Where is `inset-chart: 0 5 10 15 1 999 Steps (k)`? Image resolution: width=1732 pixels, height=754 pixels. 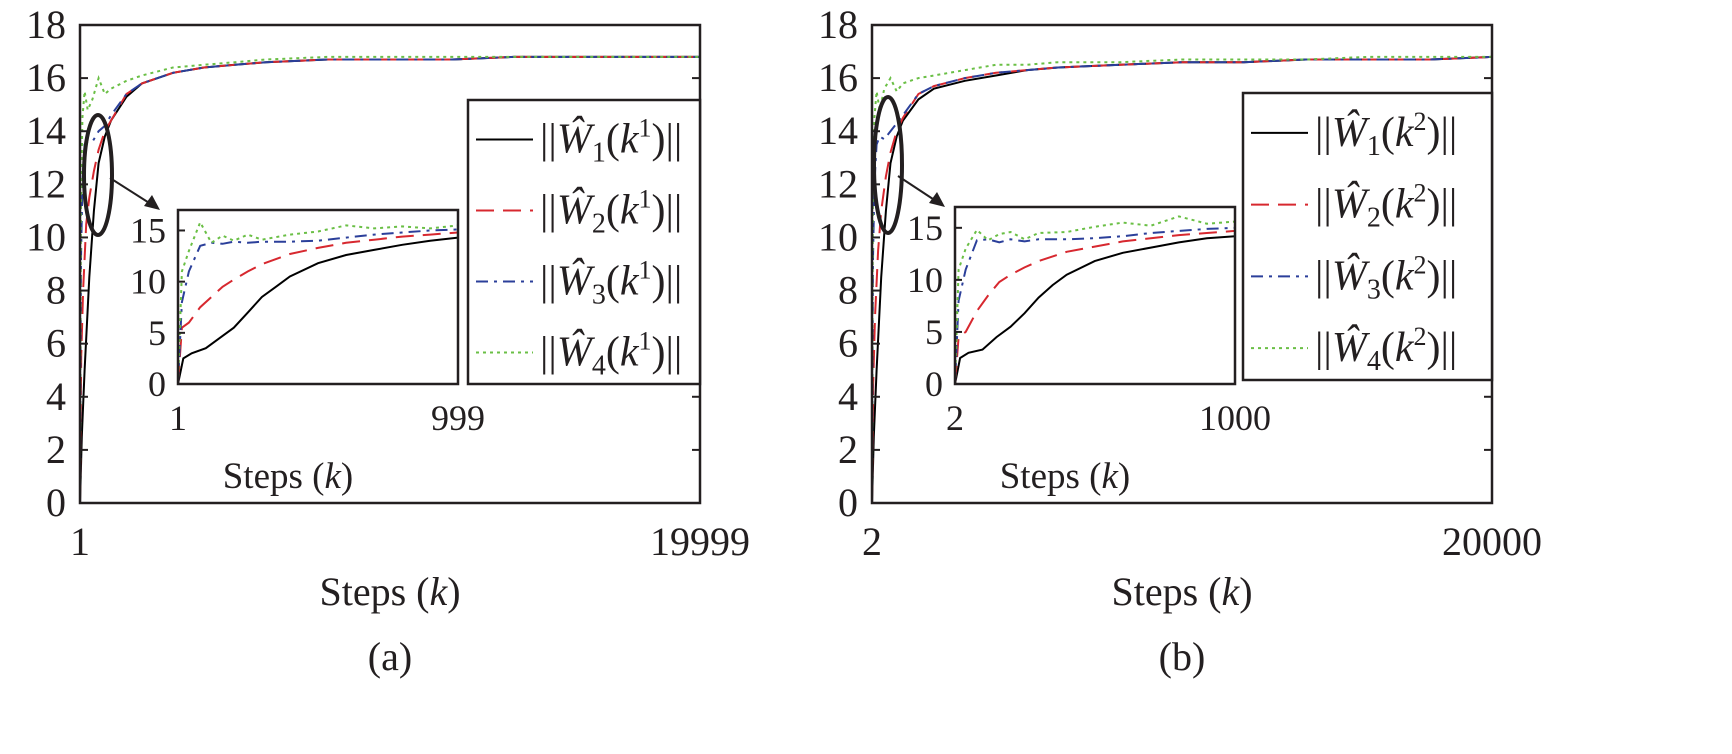
inset-chart: 0 5 10 15 1 999 Steps (k) is located at coordinates (307, 352).